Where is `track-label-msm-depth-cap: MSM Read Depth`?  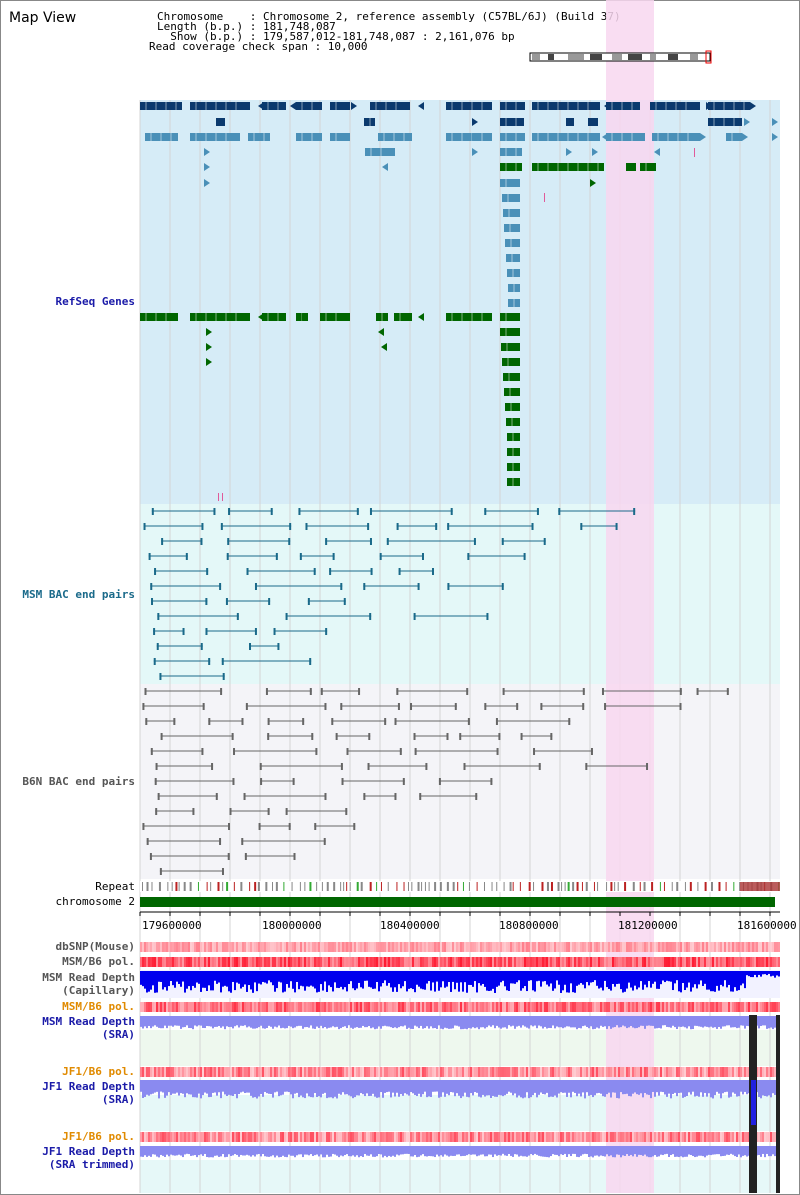
track-label-msm-depth-cap: MSM Read Depth is located at coordinates (88, 977).